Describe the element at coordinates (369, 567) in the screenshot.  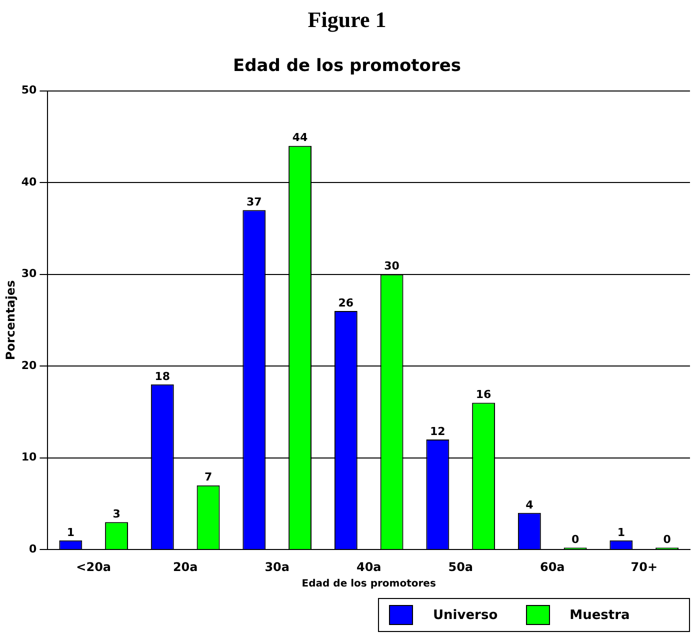
I see `x-tick-label: 40a` at that location.